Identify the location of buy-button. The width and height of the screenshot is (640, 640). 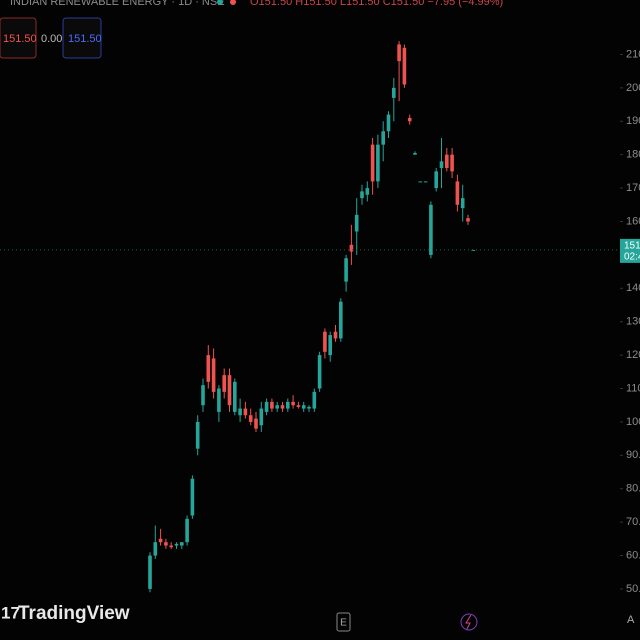
(82, 38).